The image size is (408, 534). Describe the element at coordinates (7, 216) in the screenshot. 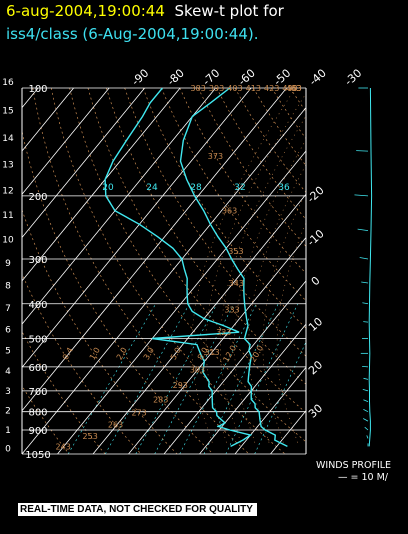

I see `height-label: 11` at that location.